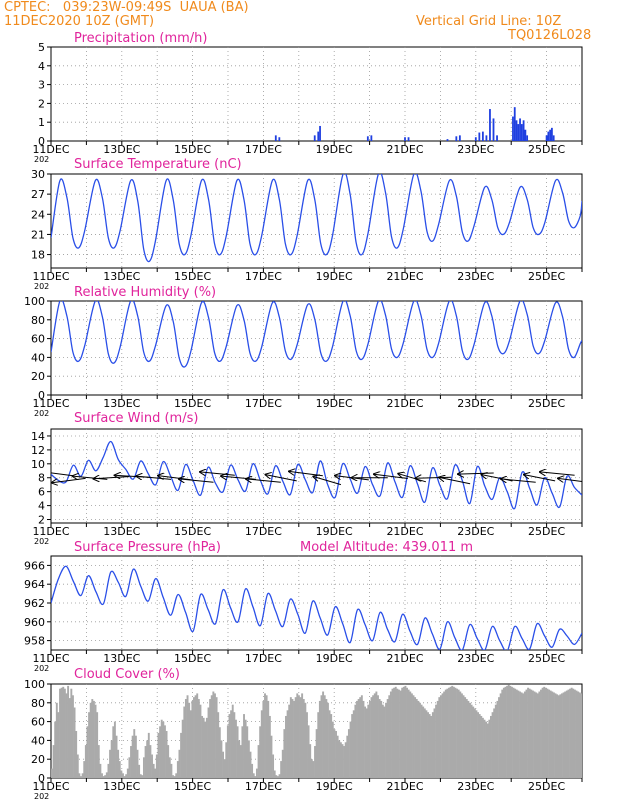 This screenshot has width=618, height=800. What do you see at coordinates (38, 703) in the screenshot?
I see `y-tick-label: 80` at bounding box center [38, 703].